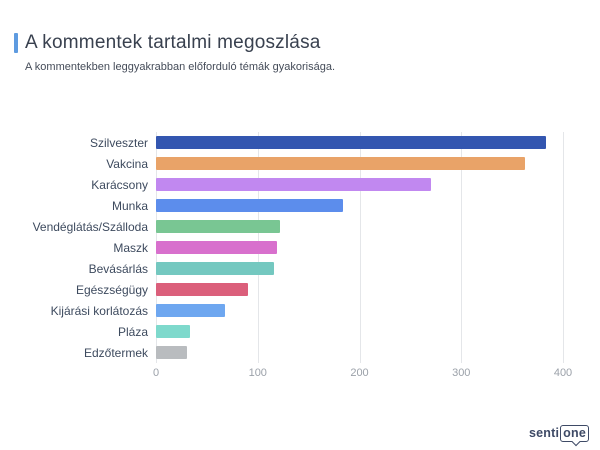 The width and height of the screenshot is (600, 450). What do you see at coordinates (129, 206) in the screenshot?
I see `category-label: Munka` at bounding box center [129, 206].